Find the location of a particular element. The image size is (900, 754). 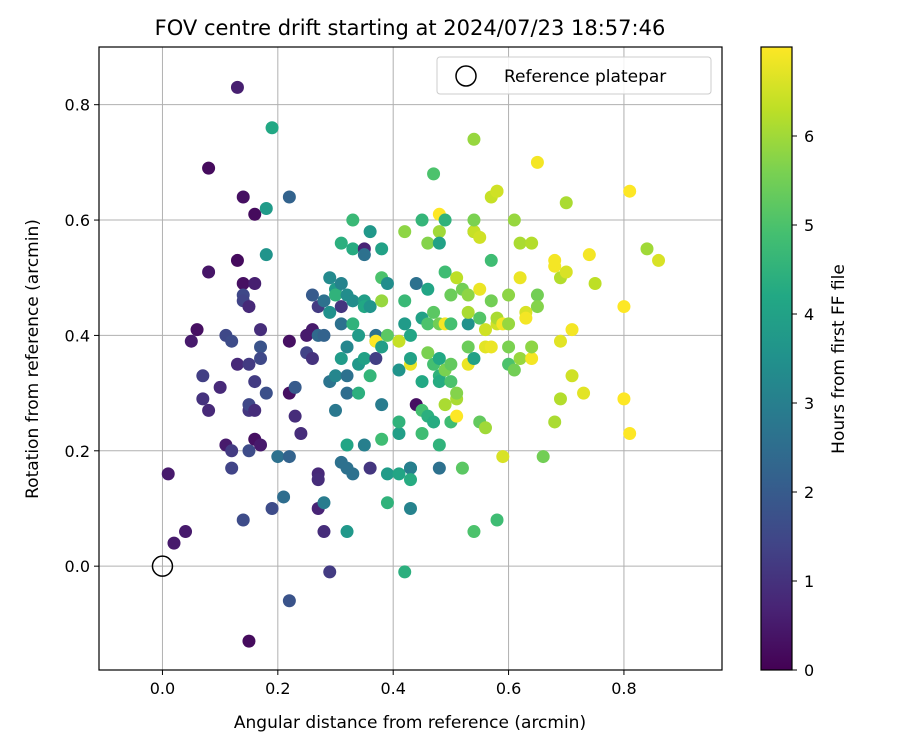

x-tick-label: 0.6 is located at coordinates (508, 688).